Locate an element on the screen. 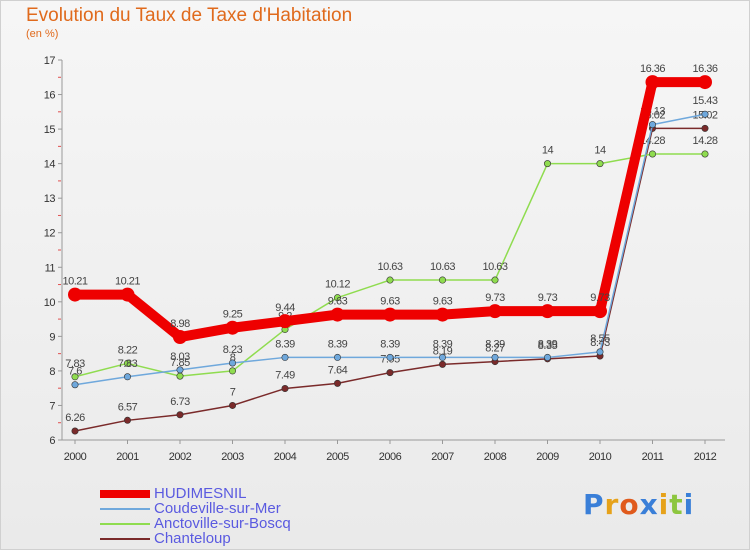 This screenshot has height=550, width=750. y-tick-label: 13 is located at coordinates (50, 199).